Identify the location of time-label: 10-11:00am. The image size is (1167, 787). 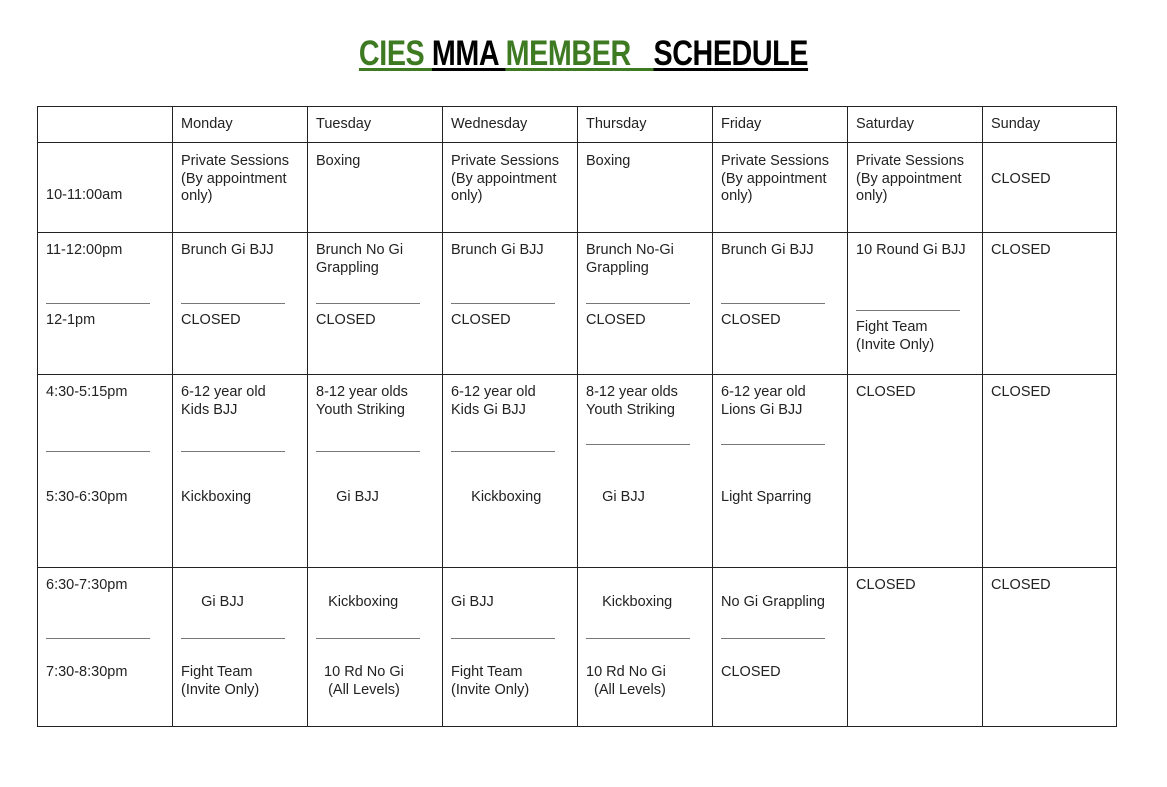
(84, 195).